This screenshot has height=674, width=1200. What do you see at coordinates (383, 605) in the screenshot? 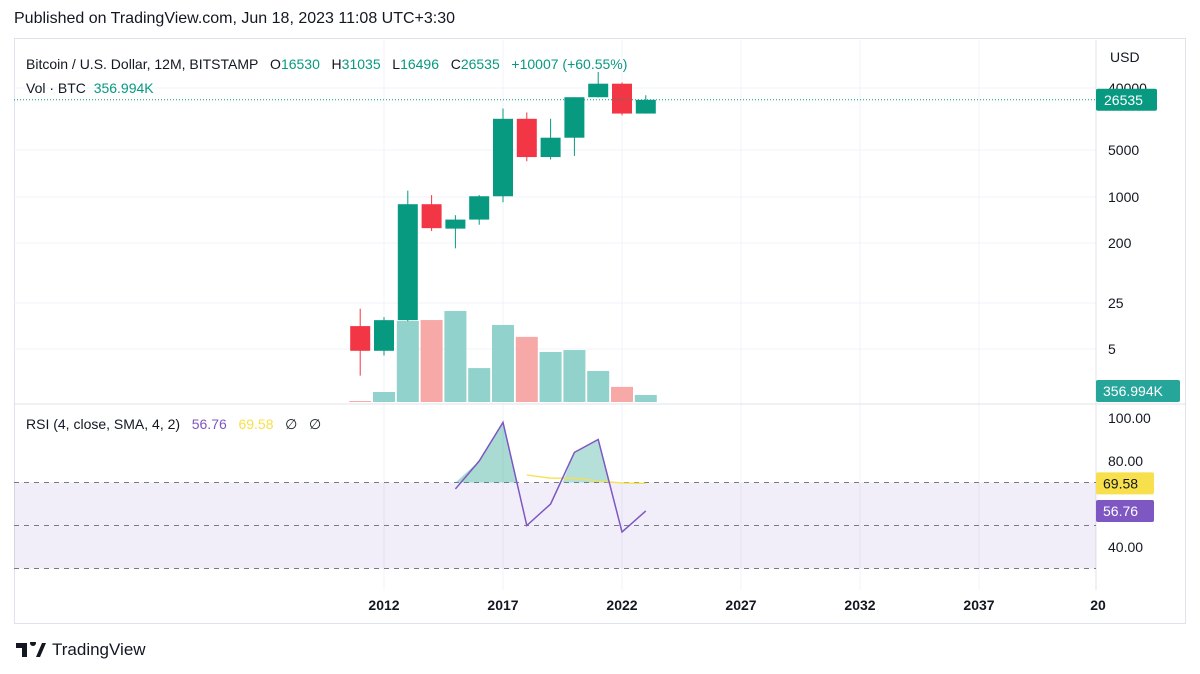
I see `time-tick-label: 2012` at bounding box center [383, 605].